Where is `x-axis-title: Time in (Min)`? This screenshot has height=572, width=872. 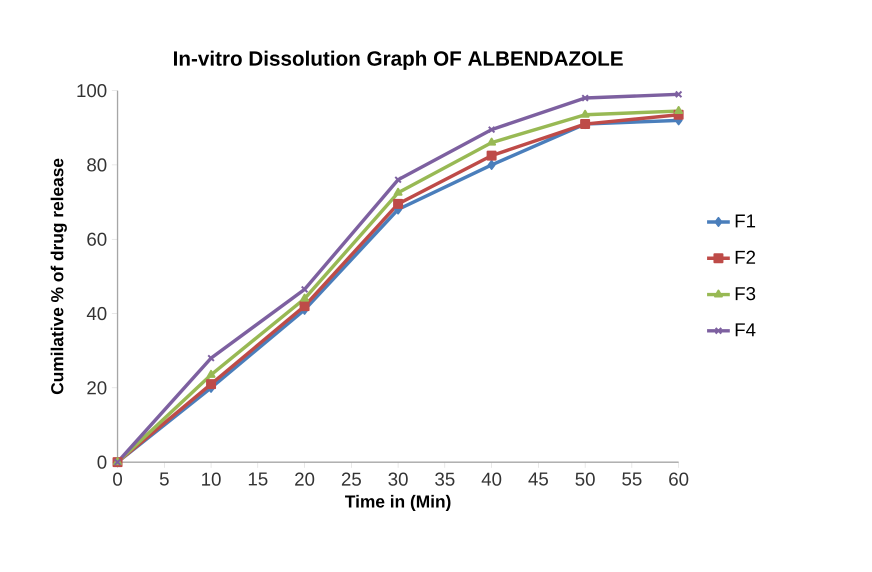
x-axis-title: Time in (Min) is located at coordinates (397, 502).